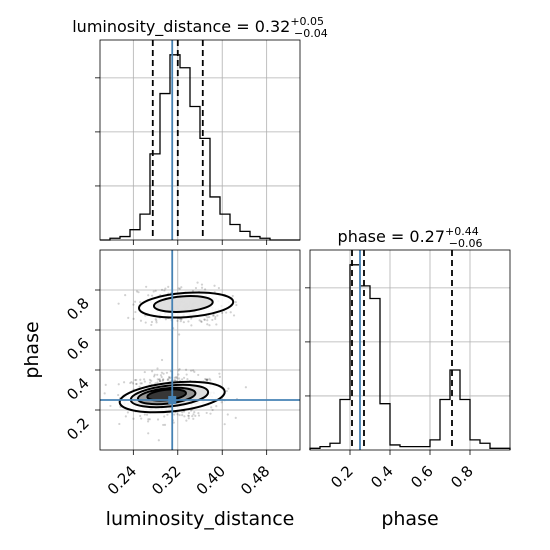 The height and width of the screenshot is (550, 550). I want to click on y-tick-label-2d-2: 0.6, so click(78, 349).